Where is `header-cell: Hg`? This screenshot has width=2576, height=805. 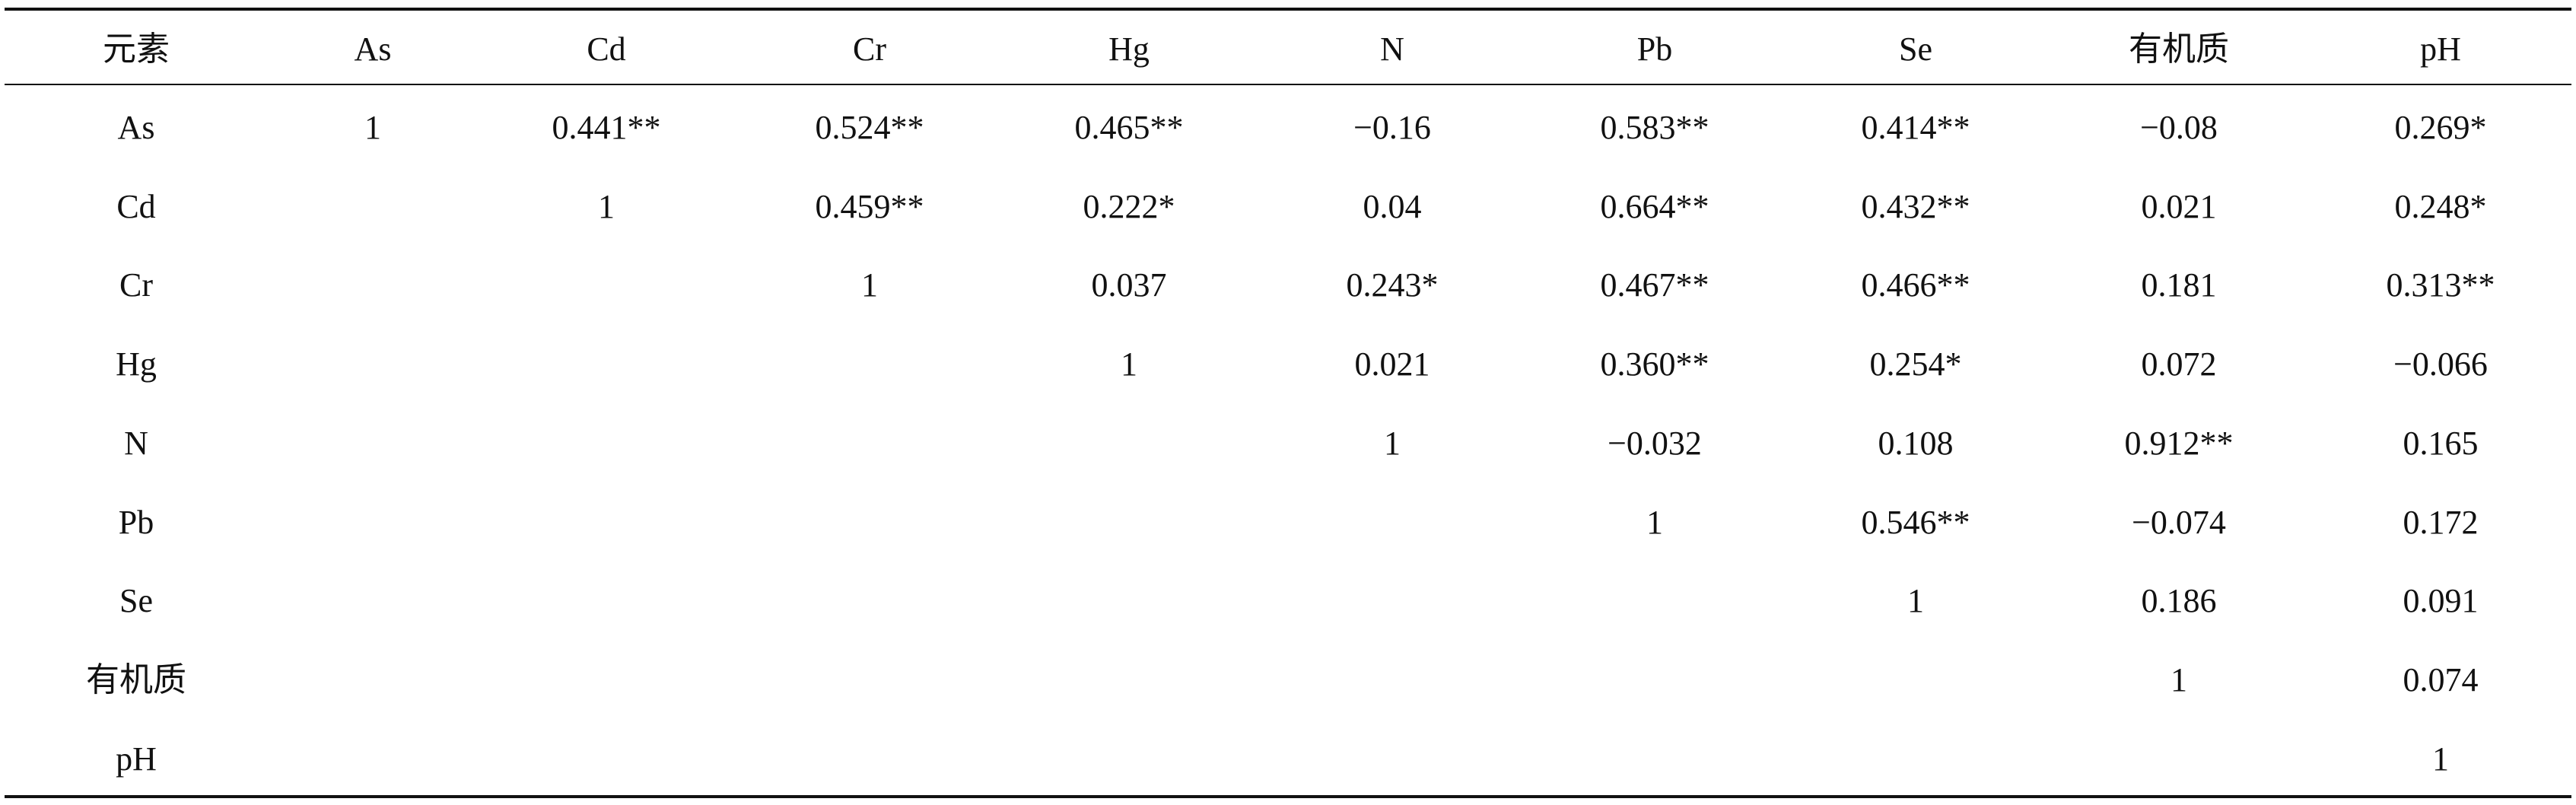 header-cell: Hg is located at coordinates (1129, 49).